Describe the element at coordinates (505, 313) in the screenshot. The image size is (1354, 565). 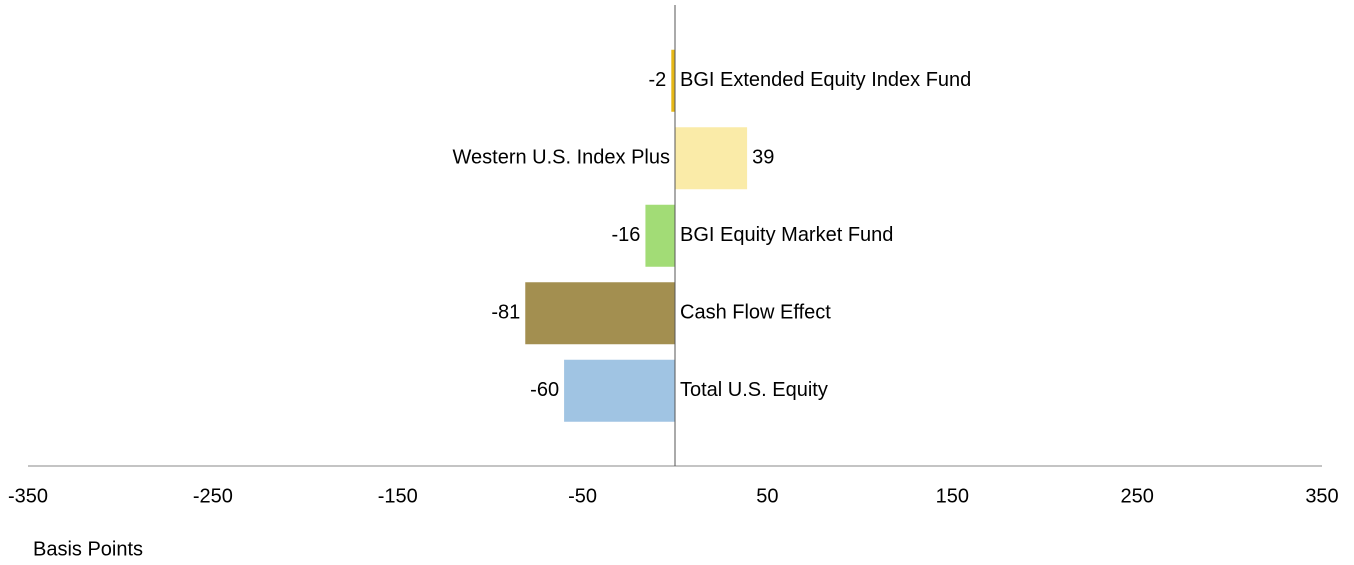
I see `data-label: -81` at that location.